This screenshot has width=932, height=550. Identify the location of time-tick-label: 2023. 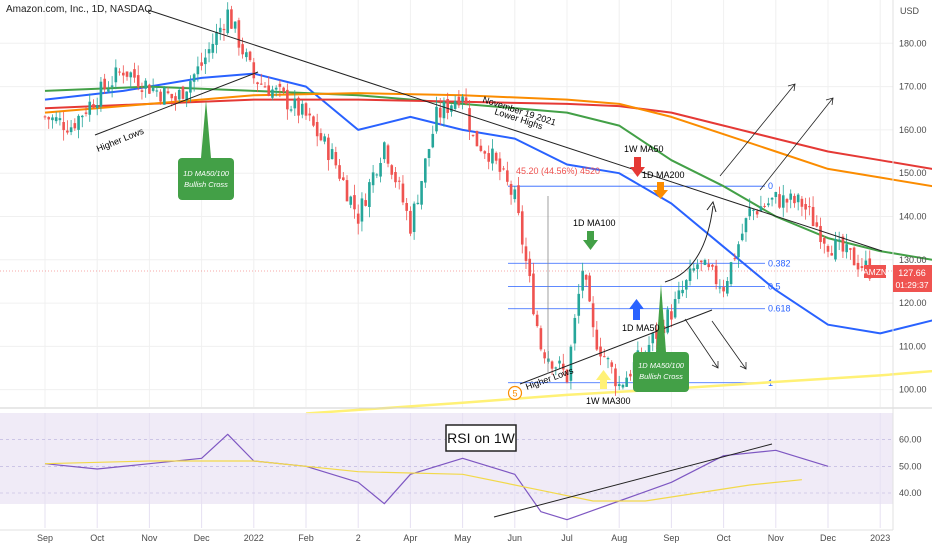
(880, 538).